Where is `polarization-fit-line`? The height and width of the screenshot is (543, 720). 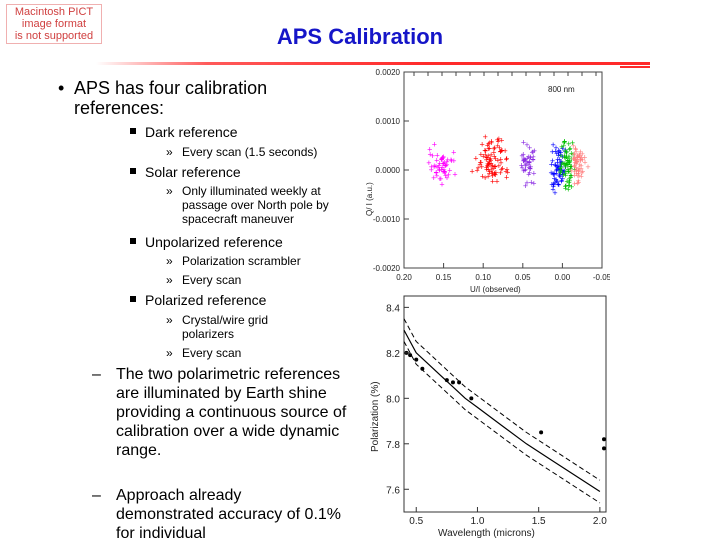
polarization-fit-line is located at coordinates (502, 411).